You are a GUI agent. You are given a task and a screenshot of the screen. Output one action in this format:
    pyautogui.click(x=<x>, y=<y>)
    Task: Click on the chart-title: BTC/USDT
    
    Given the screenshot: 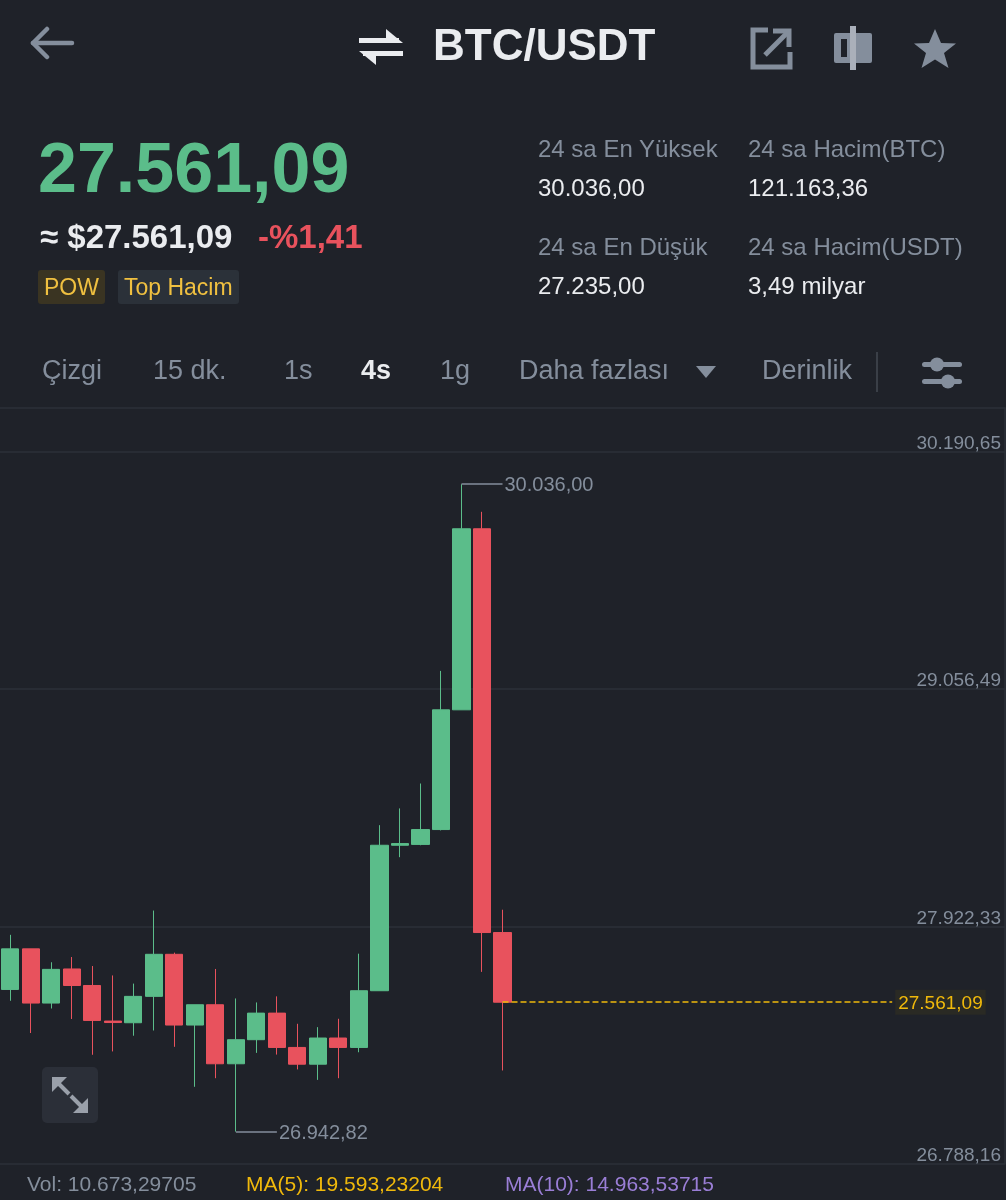 What is the action you would take?
    pyautogui.click(x=544, y=45)
    